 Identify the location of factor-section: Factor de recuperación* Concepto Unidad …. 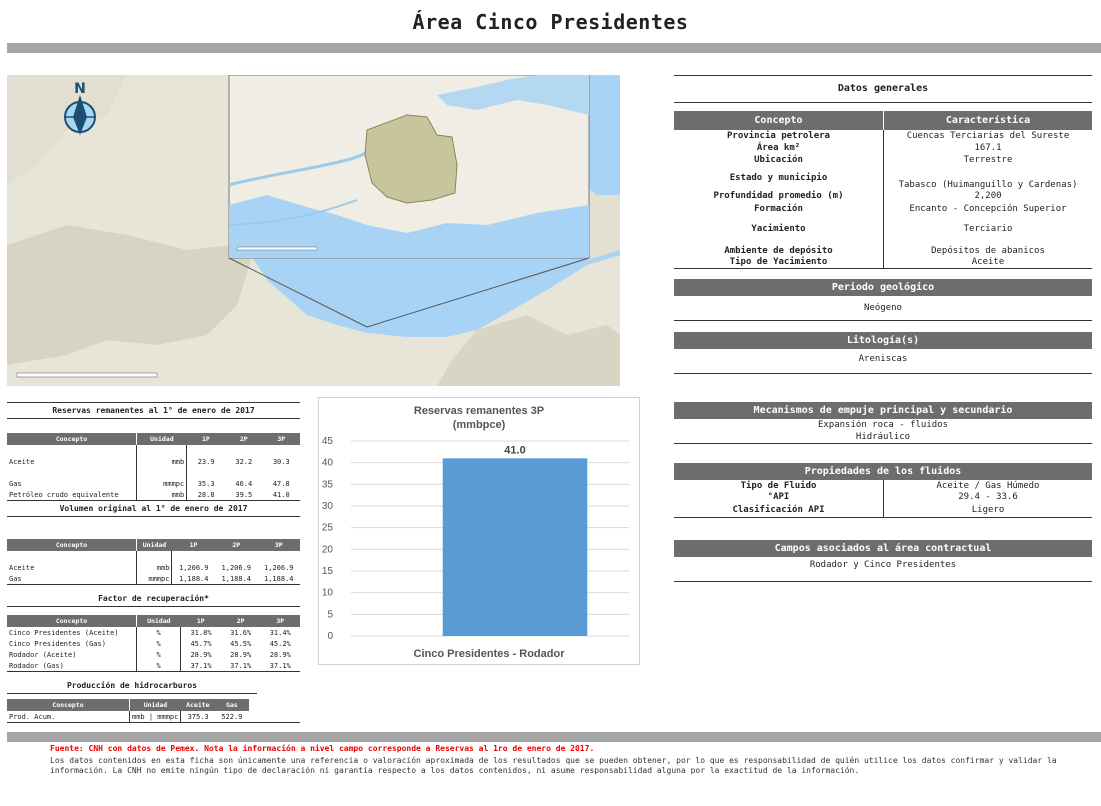
(153, 631).